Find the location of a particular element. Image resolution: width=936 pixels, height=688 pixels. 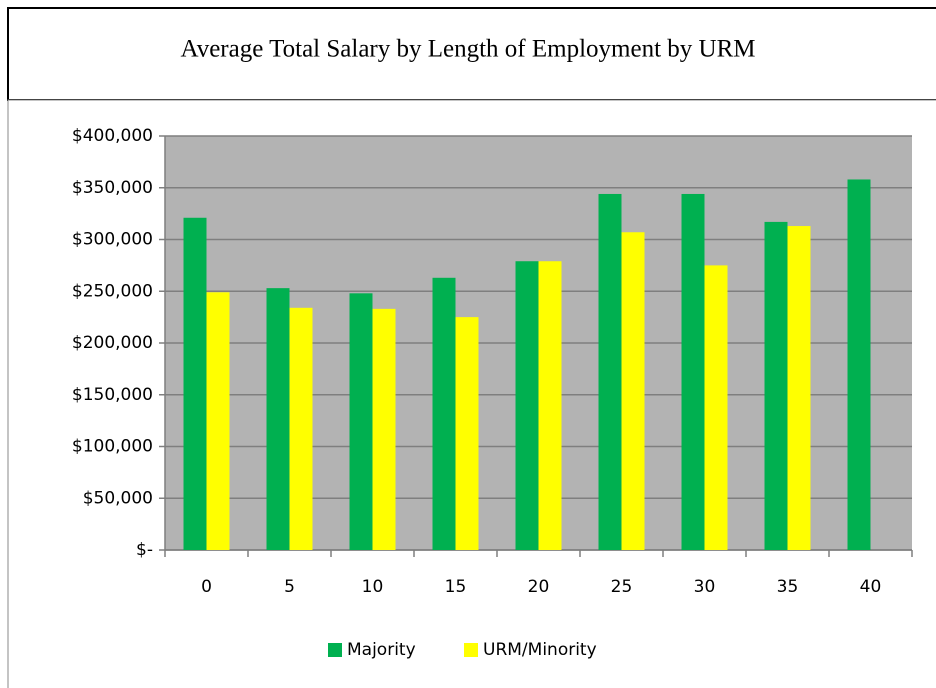

y-tick-label: $350,000 is located at coordinates (112, 188).